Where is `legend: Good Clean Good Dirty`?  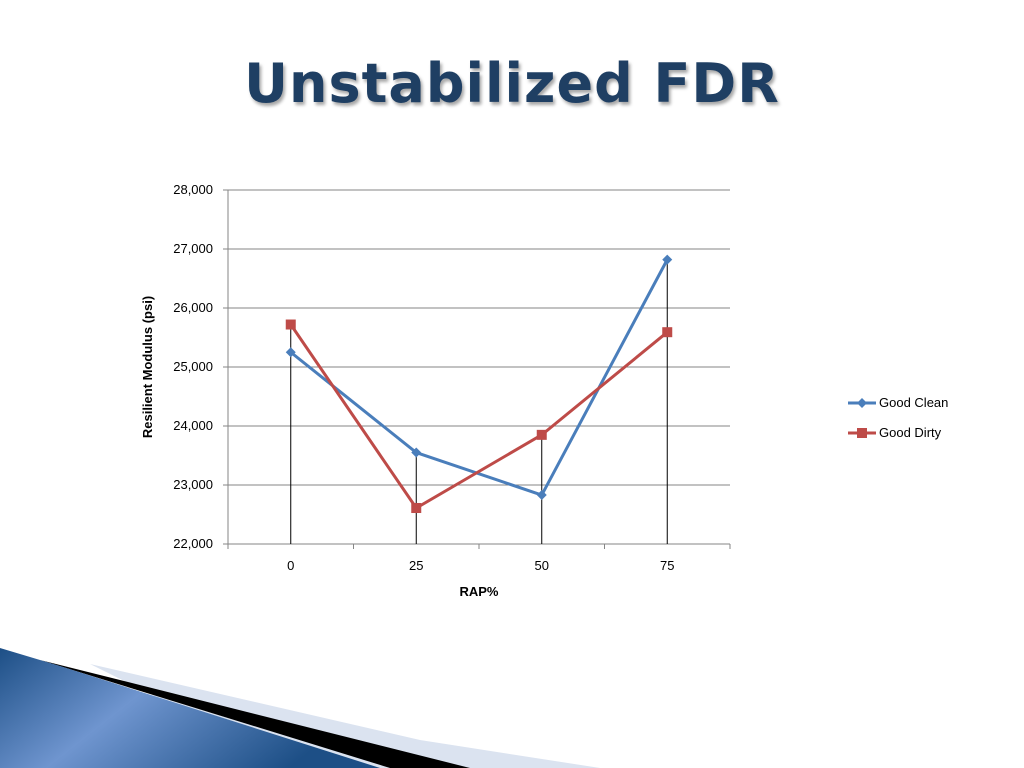
legend: Good Clean Good Dirty is located at coordinates (898, 417).